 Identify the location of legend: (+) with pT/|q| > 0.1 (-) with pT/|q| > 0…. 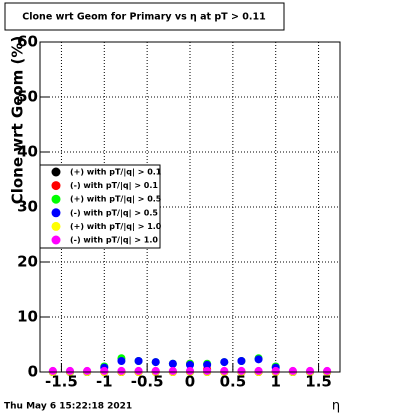
(100, 206).